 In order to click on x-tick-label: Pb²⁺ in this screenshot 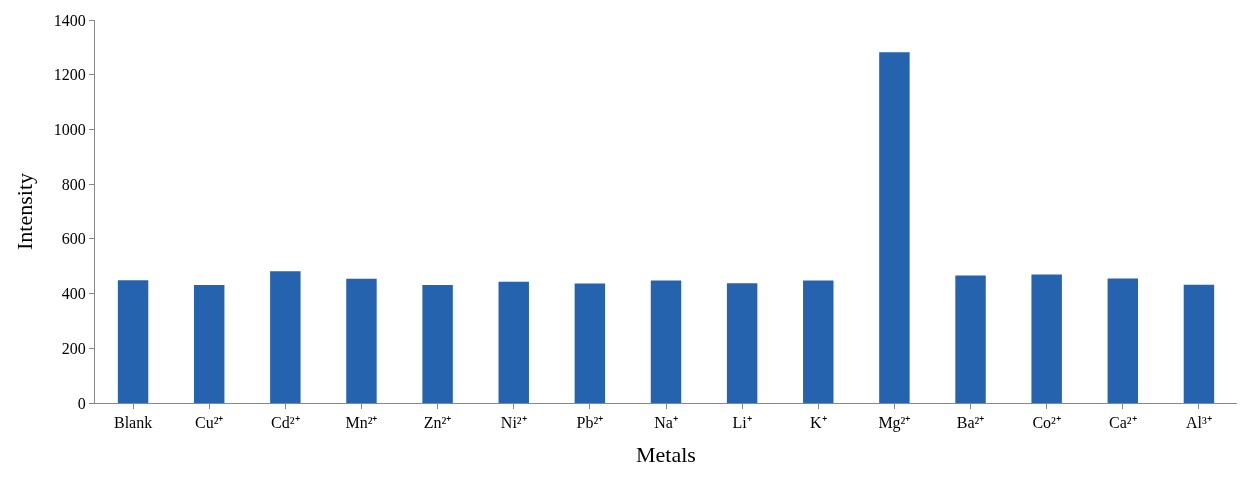, I will do `click(590, 423)`.